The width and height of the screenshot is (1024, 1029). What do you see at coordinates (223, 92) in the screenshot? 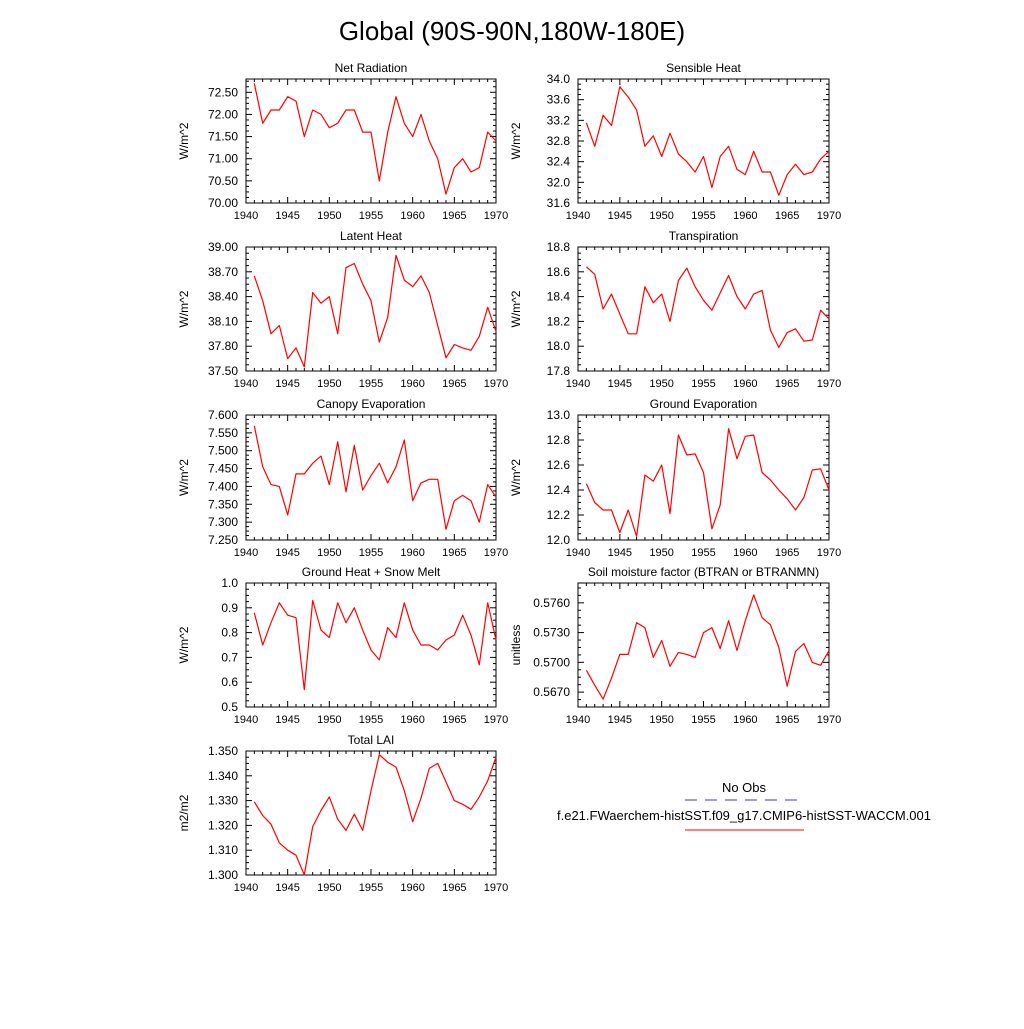
I see `y-tick-label: 72.50` at bounding box center [223, 92].